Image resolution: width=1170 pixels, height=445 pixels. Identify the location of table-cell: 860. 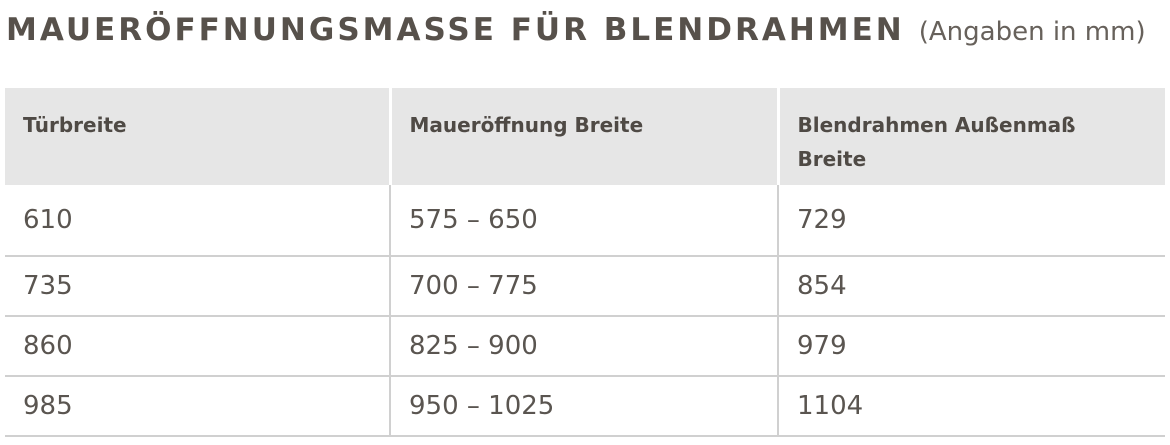
(197, 346).